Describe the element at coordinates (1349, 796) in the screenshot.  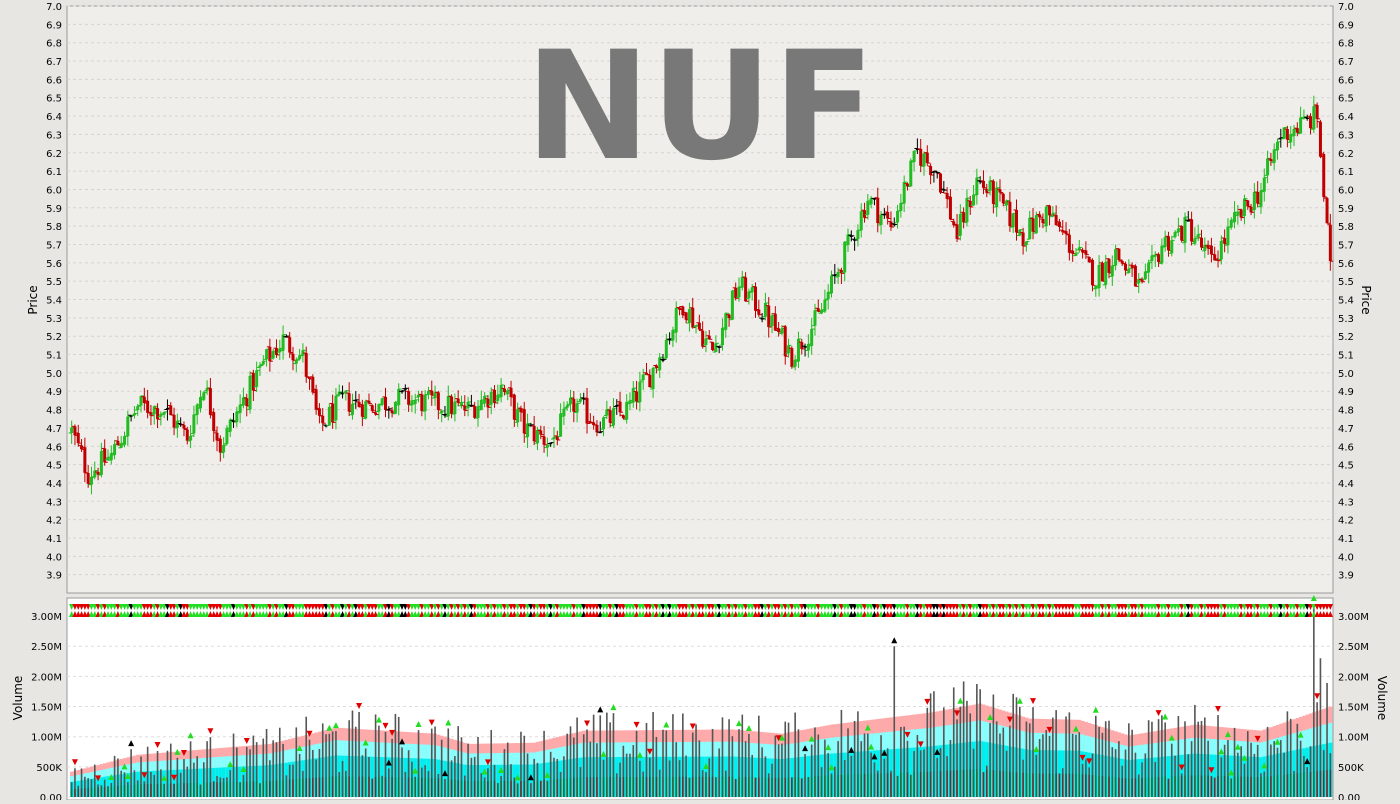
I see `volume-tick-label-right: 0.00` at that location.